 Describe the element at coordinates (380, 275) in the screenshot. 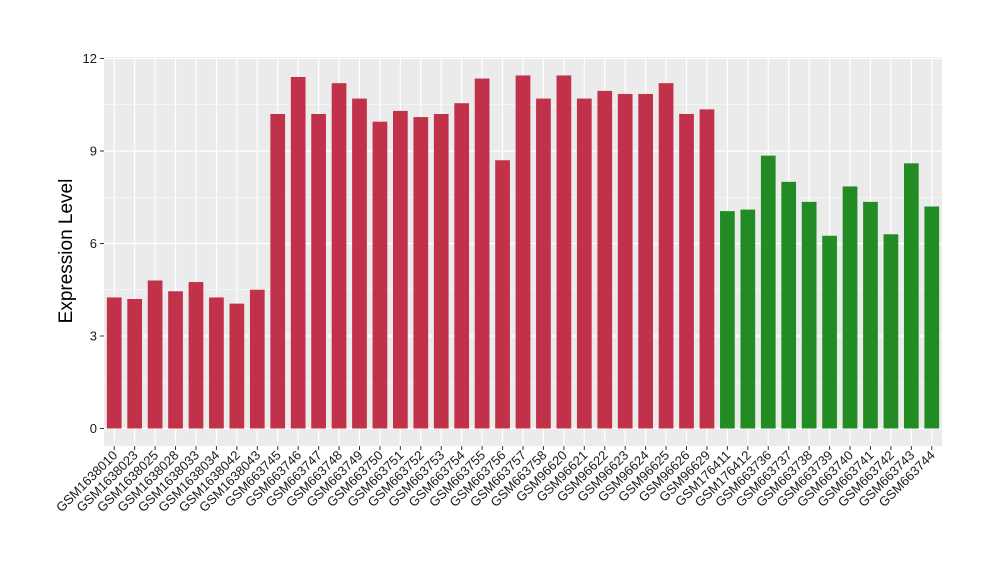

I see `bar-GSM663750` at that location.